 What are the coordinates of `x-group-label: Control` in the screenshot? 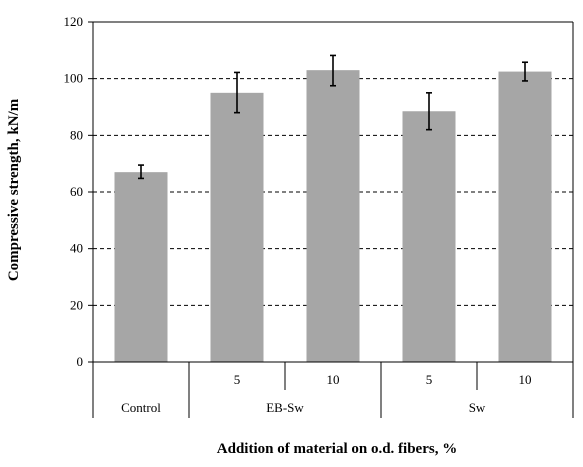 It's located at (141, 407).